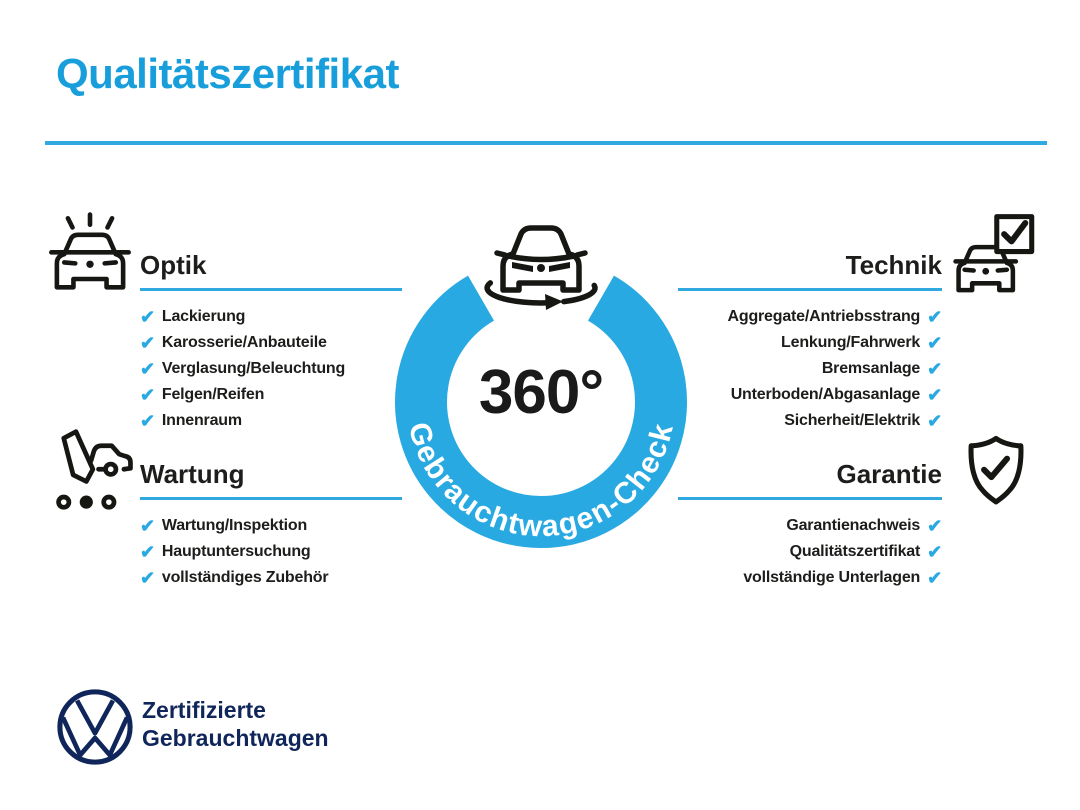 Image resolution: width=1080 pixels, height=810 pixels. I want to click on checklist-item: ✔ Aggregate/Antriebsstrang, so click(810, 317).